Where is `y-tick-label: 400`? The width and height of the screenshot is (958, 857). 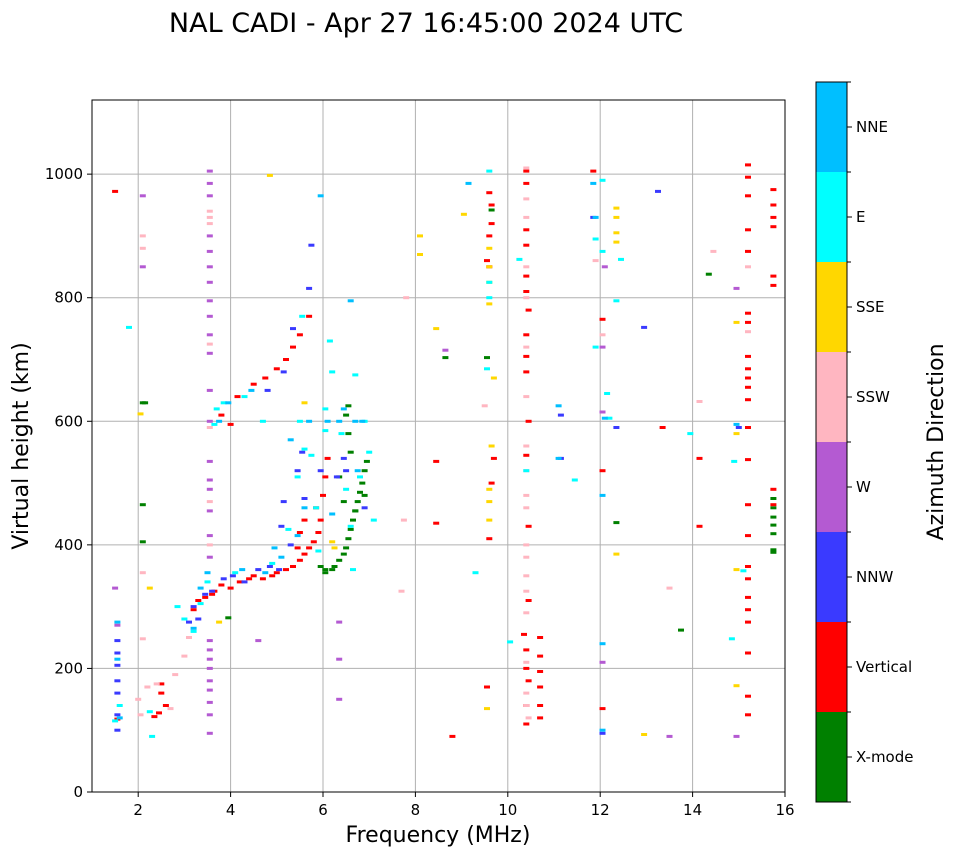
y-tick-label: 400 is located at coordinates (68, 545).